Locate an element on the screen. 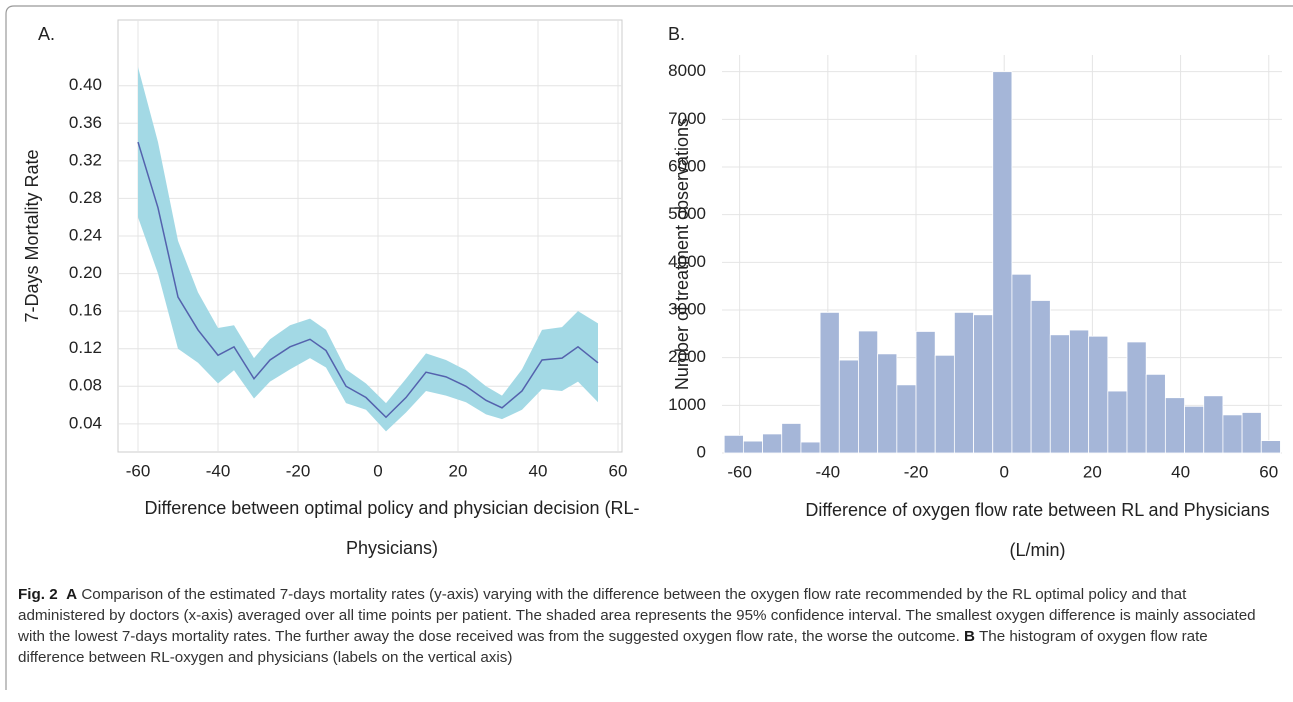  y-tick-label: 3000 is located at coordinates (687, 308).